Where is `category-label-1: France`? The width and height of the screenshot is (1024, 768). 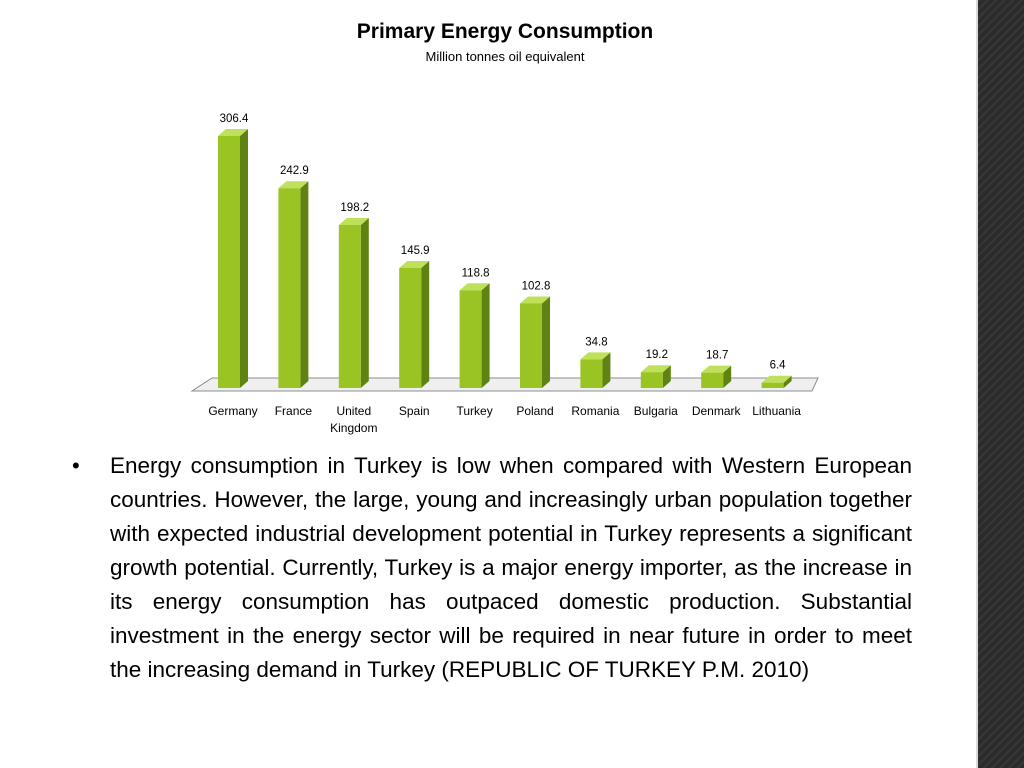 category-label-1: France is located at coordinates (294, 411).